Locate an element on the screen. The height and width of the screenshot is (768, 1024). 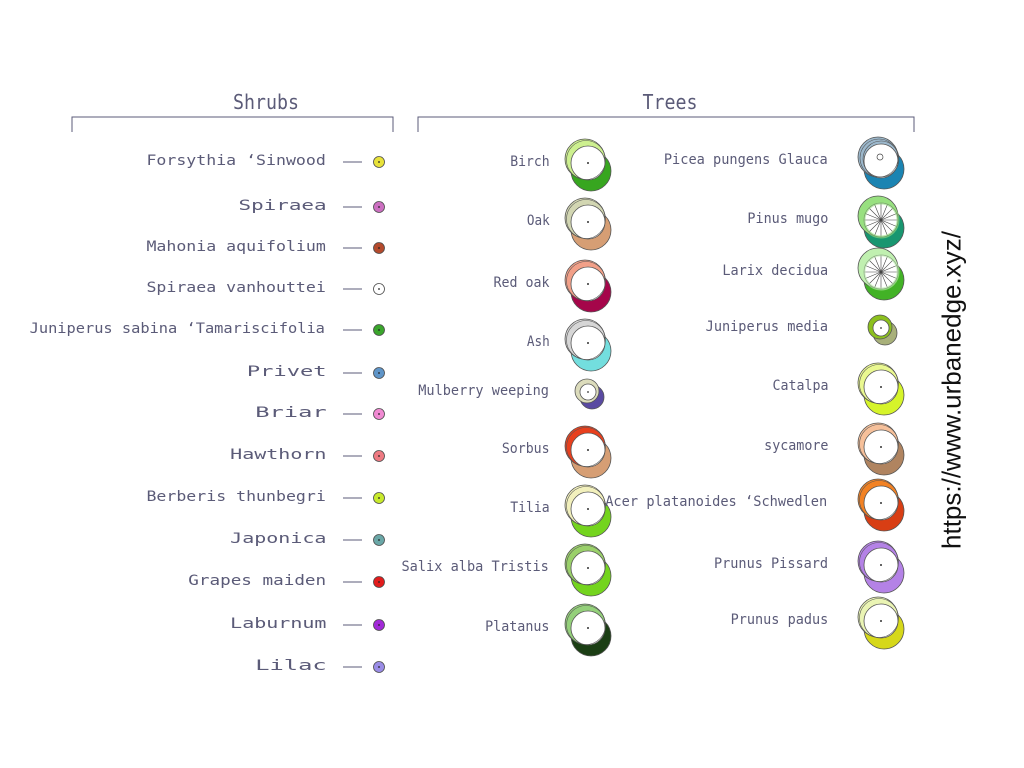
tree-row: Picea pungens Glauca is located at coordinates (784, 163).